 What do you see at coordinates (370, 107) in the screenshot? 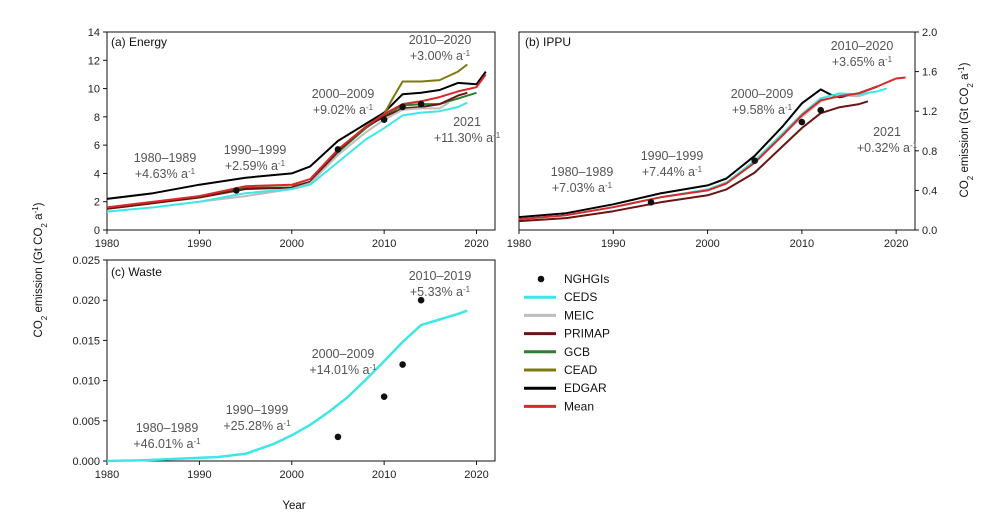
I see `annotation-rate-sup-energy-2: -1` at bounding box center [370, 107].